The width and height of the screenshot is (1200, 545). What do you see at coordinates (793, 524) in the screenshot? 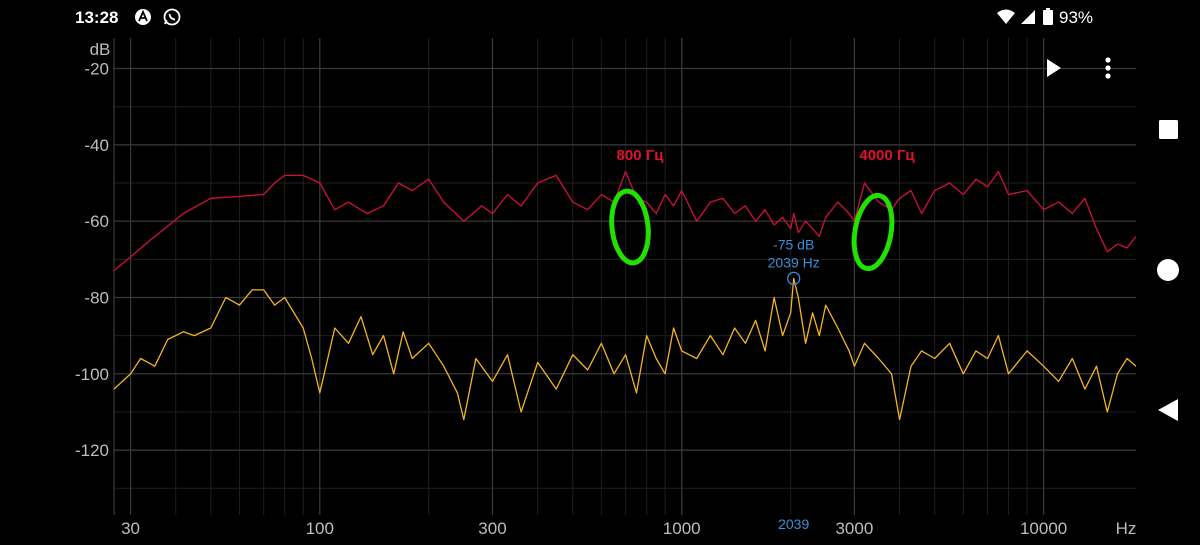
I see `cursor-axis-label: 2039` at bounding box center [793, 524].